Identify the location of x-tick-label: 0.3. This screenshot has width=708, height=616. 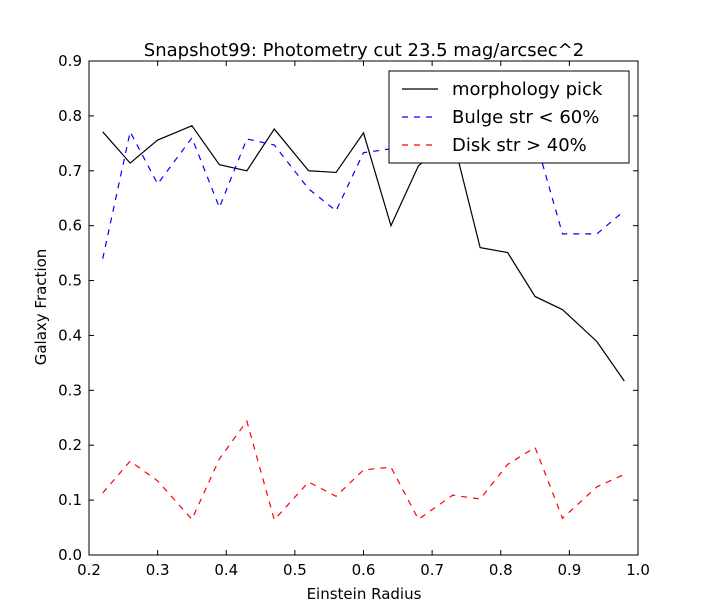
(158, 570).